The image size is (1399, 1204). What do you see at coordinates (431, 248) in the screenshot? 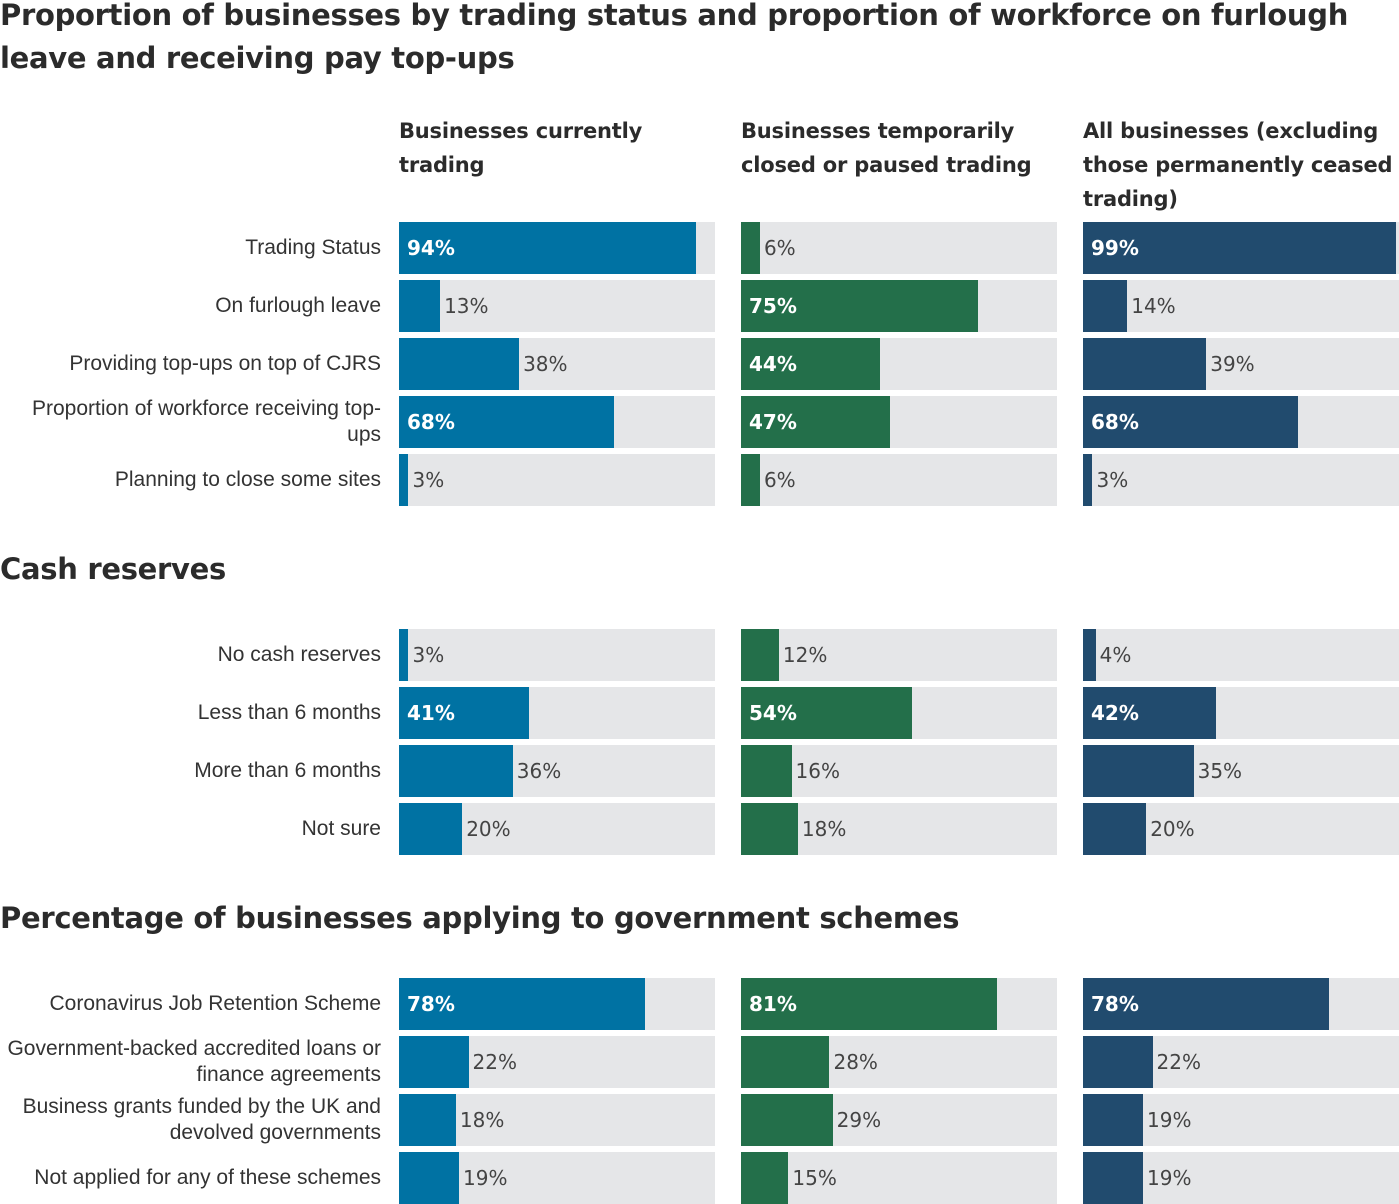
I see `data-label: 94%` at bounding box center [431, 248].